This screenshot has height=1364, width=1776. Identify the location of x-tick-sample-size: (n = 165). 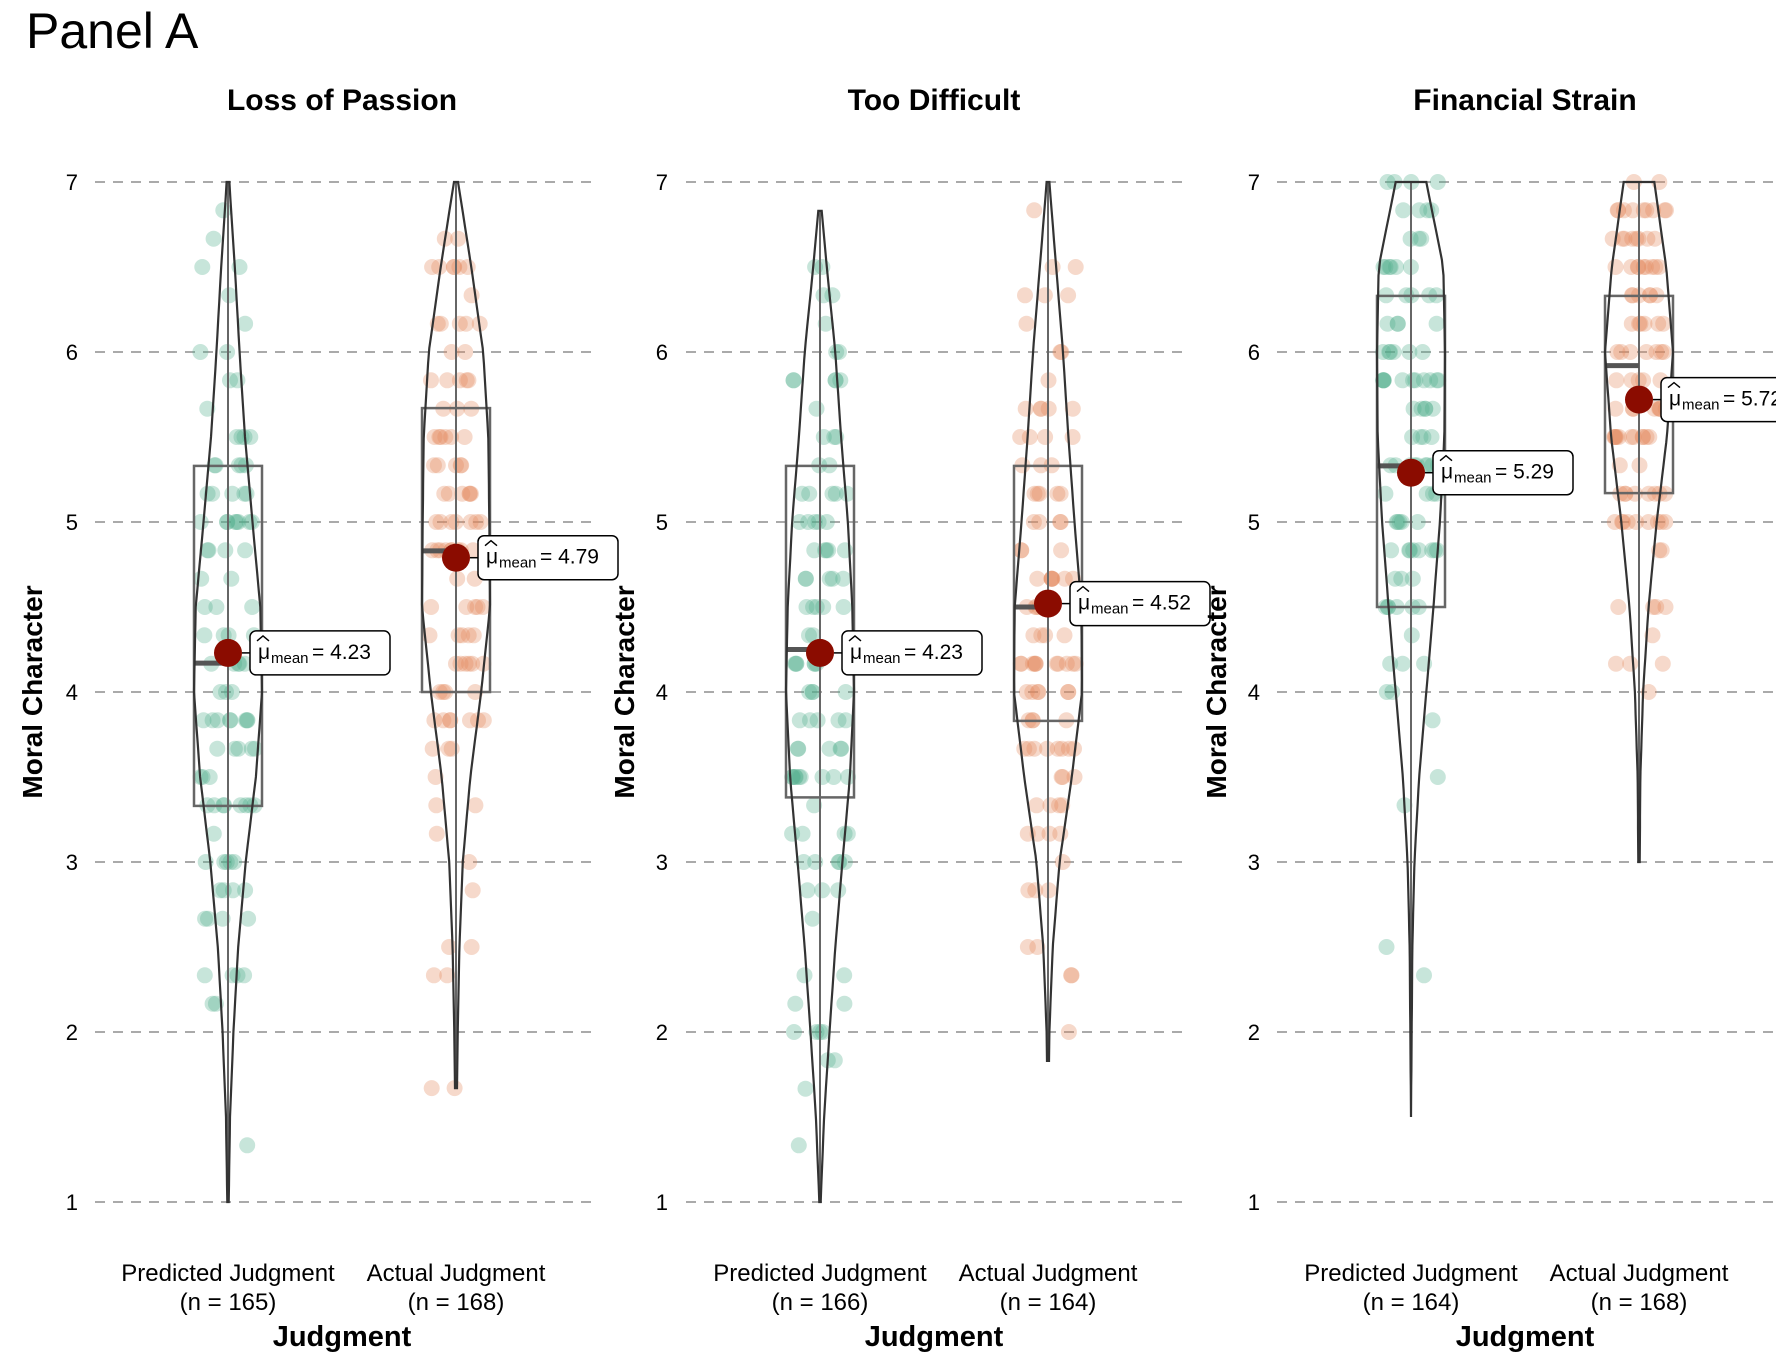
(228, 1302).